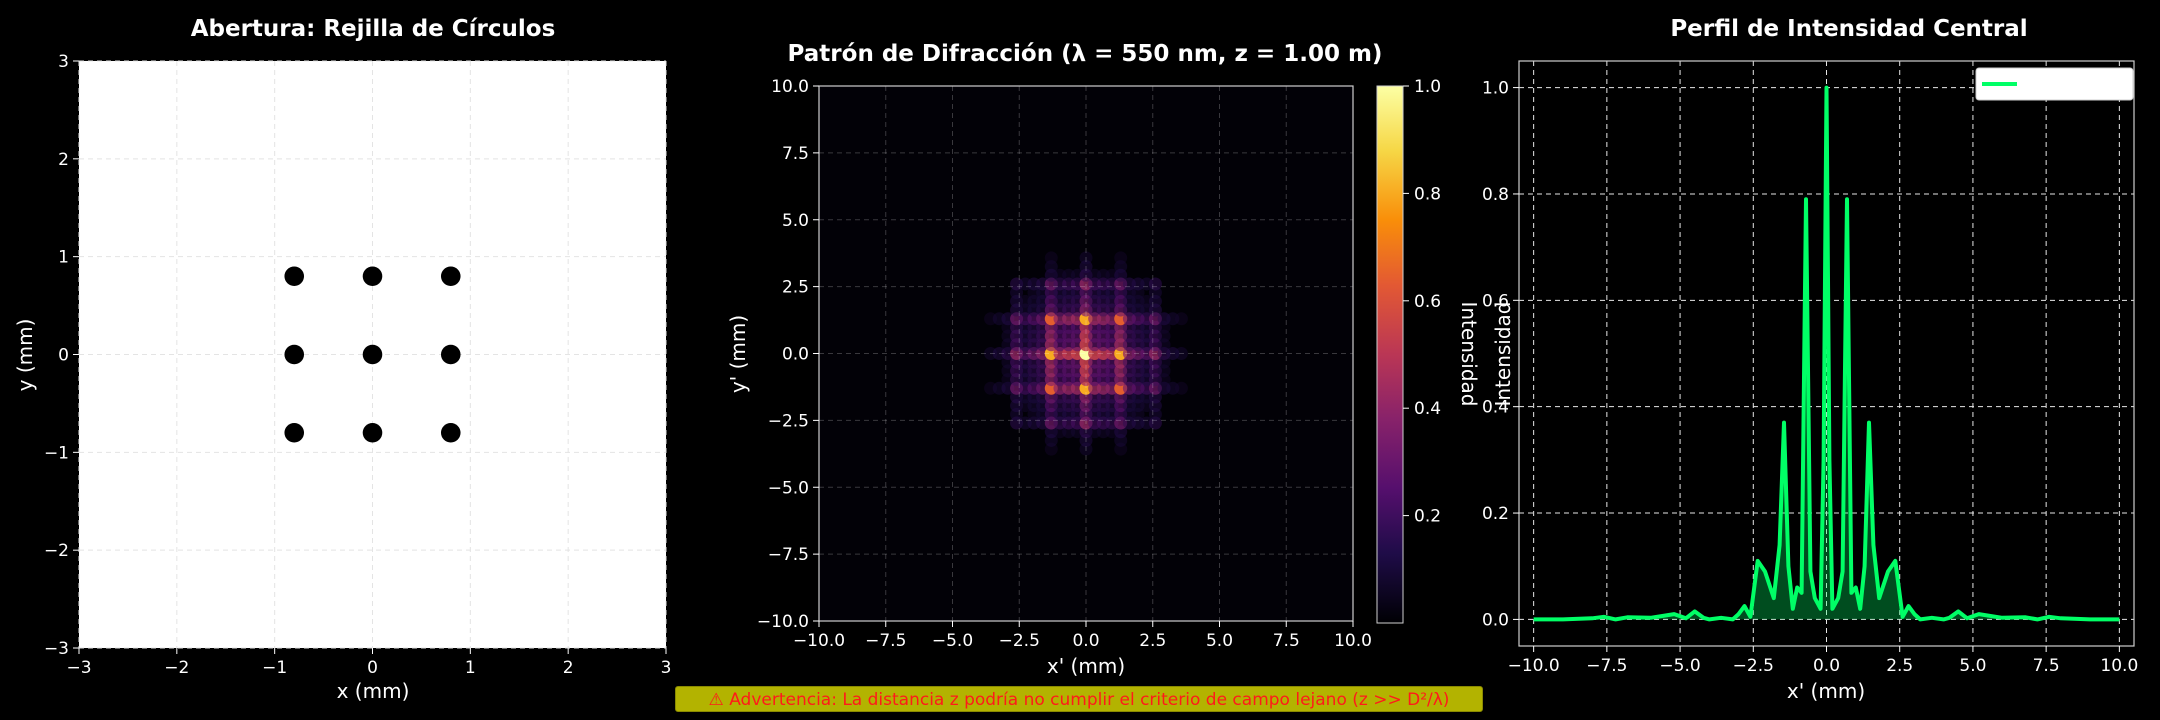  Describe the element at coordinates (1469, 353) in the screenshot. I see `colorbar-label: Intensidad` at that location.